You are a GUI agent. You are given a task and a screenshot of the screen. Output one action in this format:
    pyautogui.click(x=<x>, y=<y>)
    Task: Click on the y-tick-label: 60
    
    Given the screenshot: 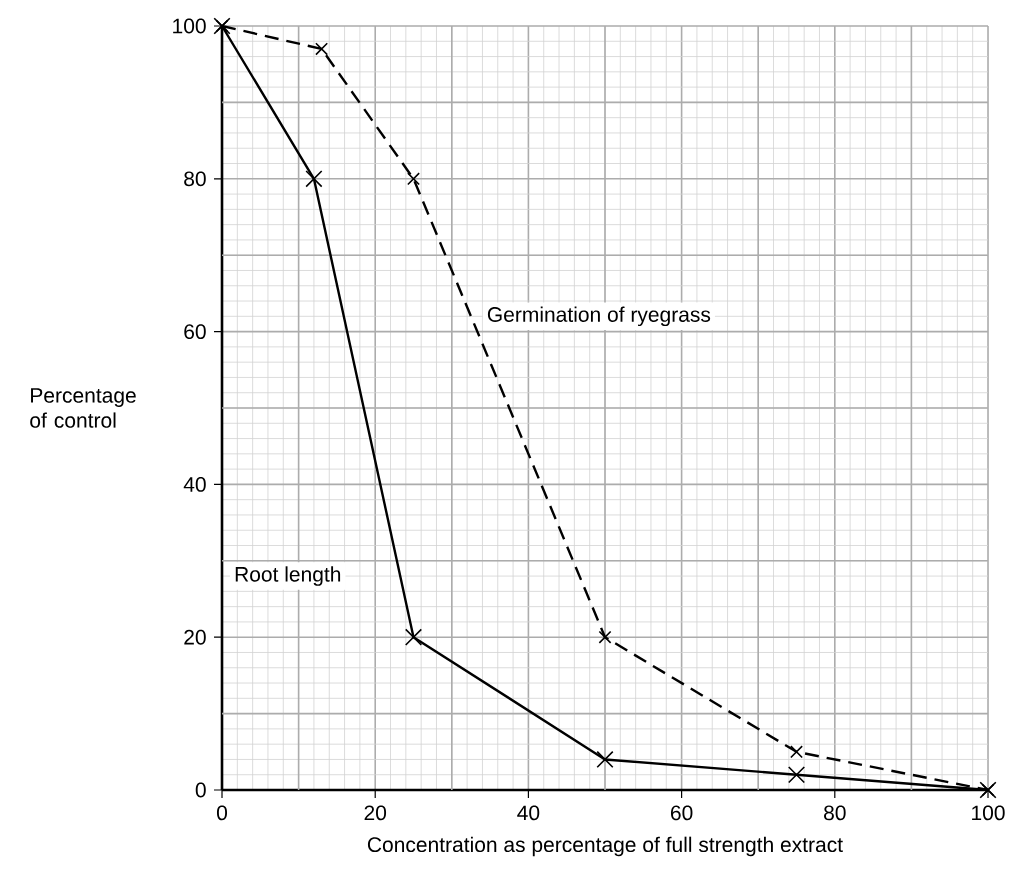 What is the action you would take?
    pyautogui.click(x=195, y=332)
    